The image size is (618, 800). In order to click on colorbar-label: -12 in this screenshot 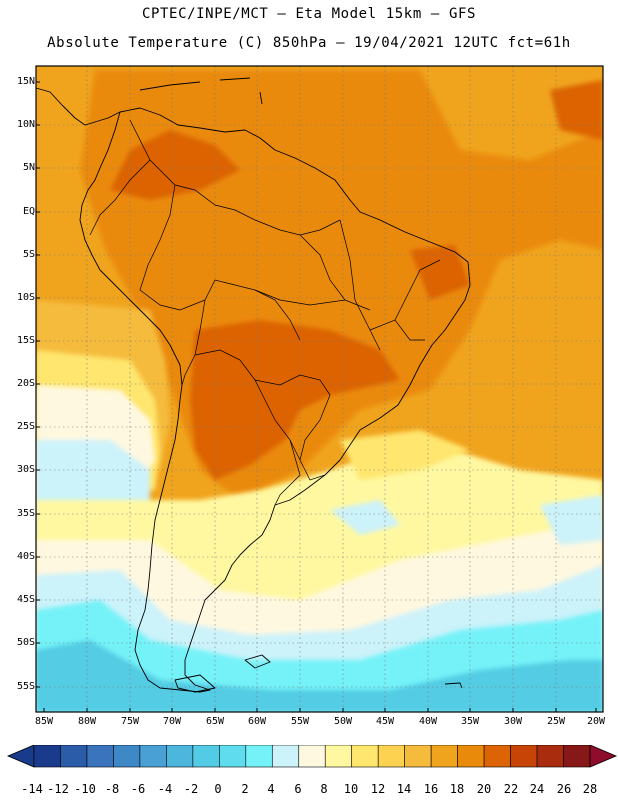, I will do `click(58, 789)`.